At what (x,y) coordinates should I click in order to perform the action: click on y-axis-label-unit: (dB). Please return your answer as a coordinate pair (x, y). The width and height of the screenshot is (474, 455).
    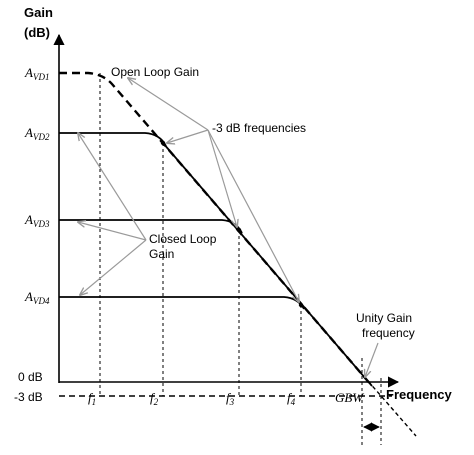
    Looking at the image, I should click on (37, 32).